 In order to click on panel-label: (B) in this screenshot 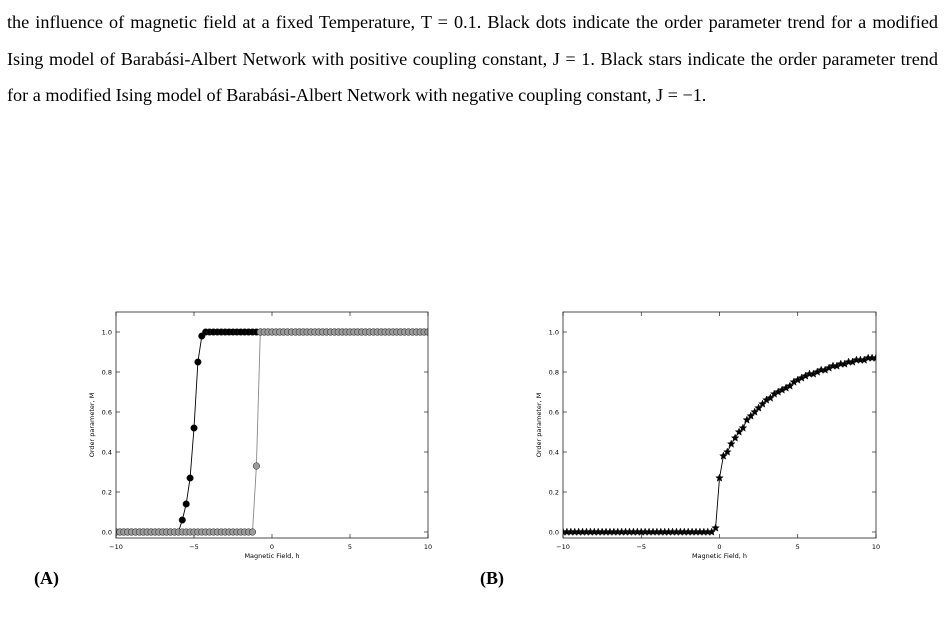, I will do `click(492, 578)`.